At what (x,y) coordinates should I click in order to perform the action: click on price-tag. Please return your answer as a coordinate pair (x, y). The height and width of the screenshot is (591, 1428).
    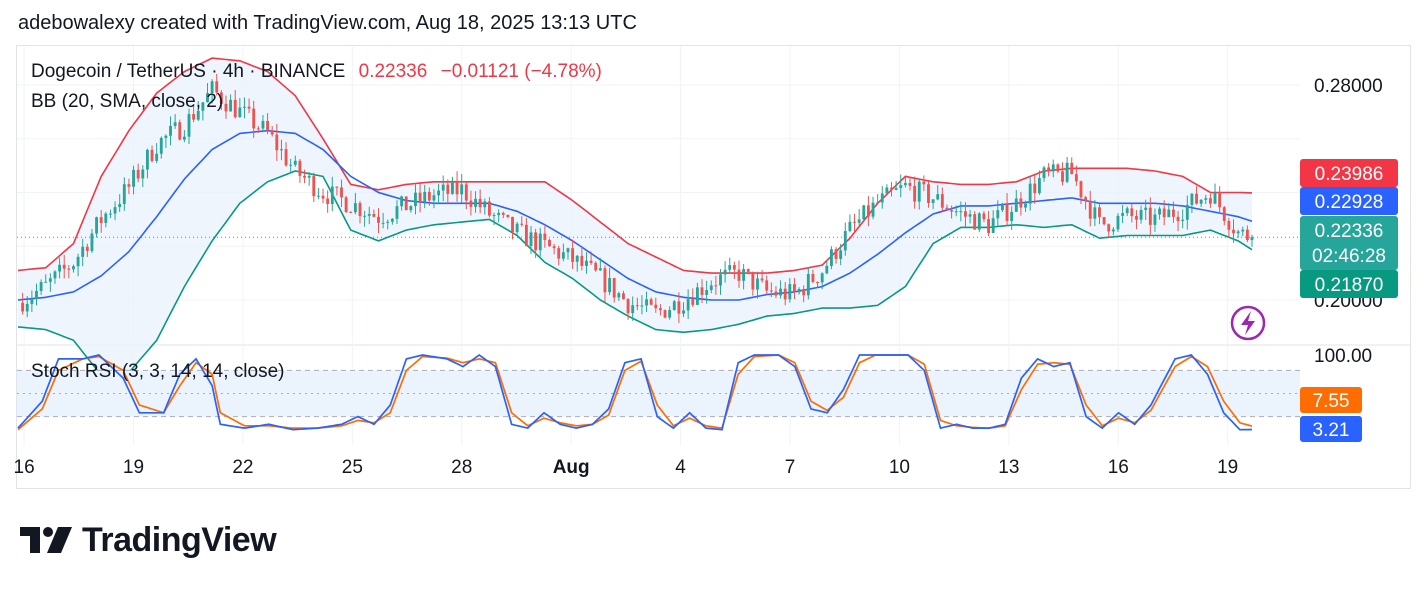
    Looking at the image, I should click on (1349, 243).